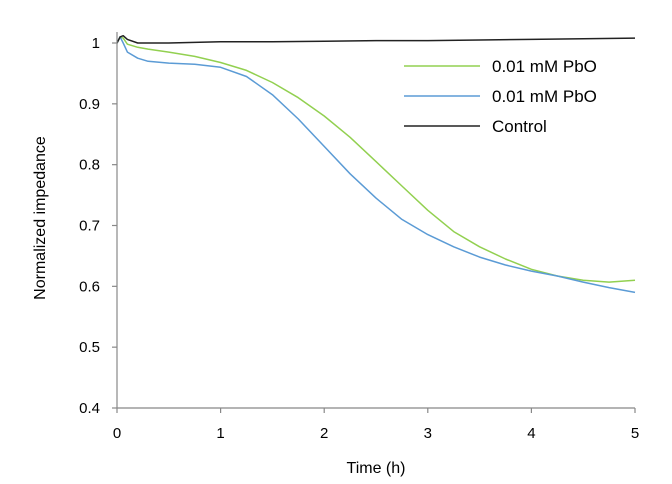  What do you see at coordinates (376, 468) in the screenshot?
I see `x-axis-title: Time (h)` at bounding box center [376, 468].